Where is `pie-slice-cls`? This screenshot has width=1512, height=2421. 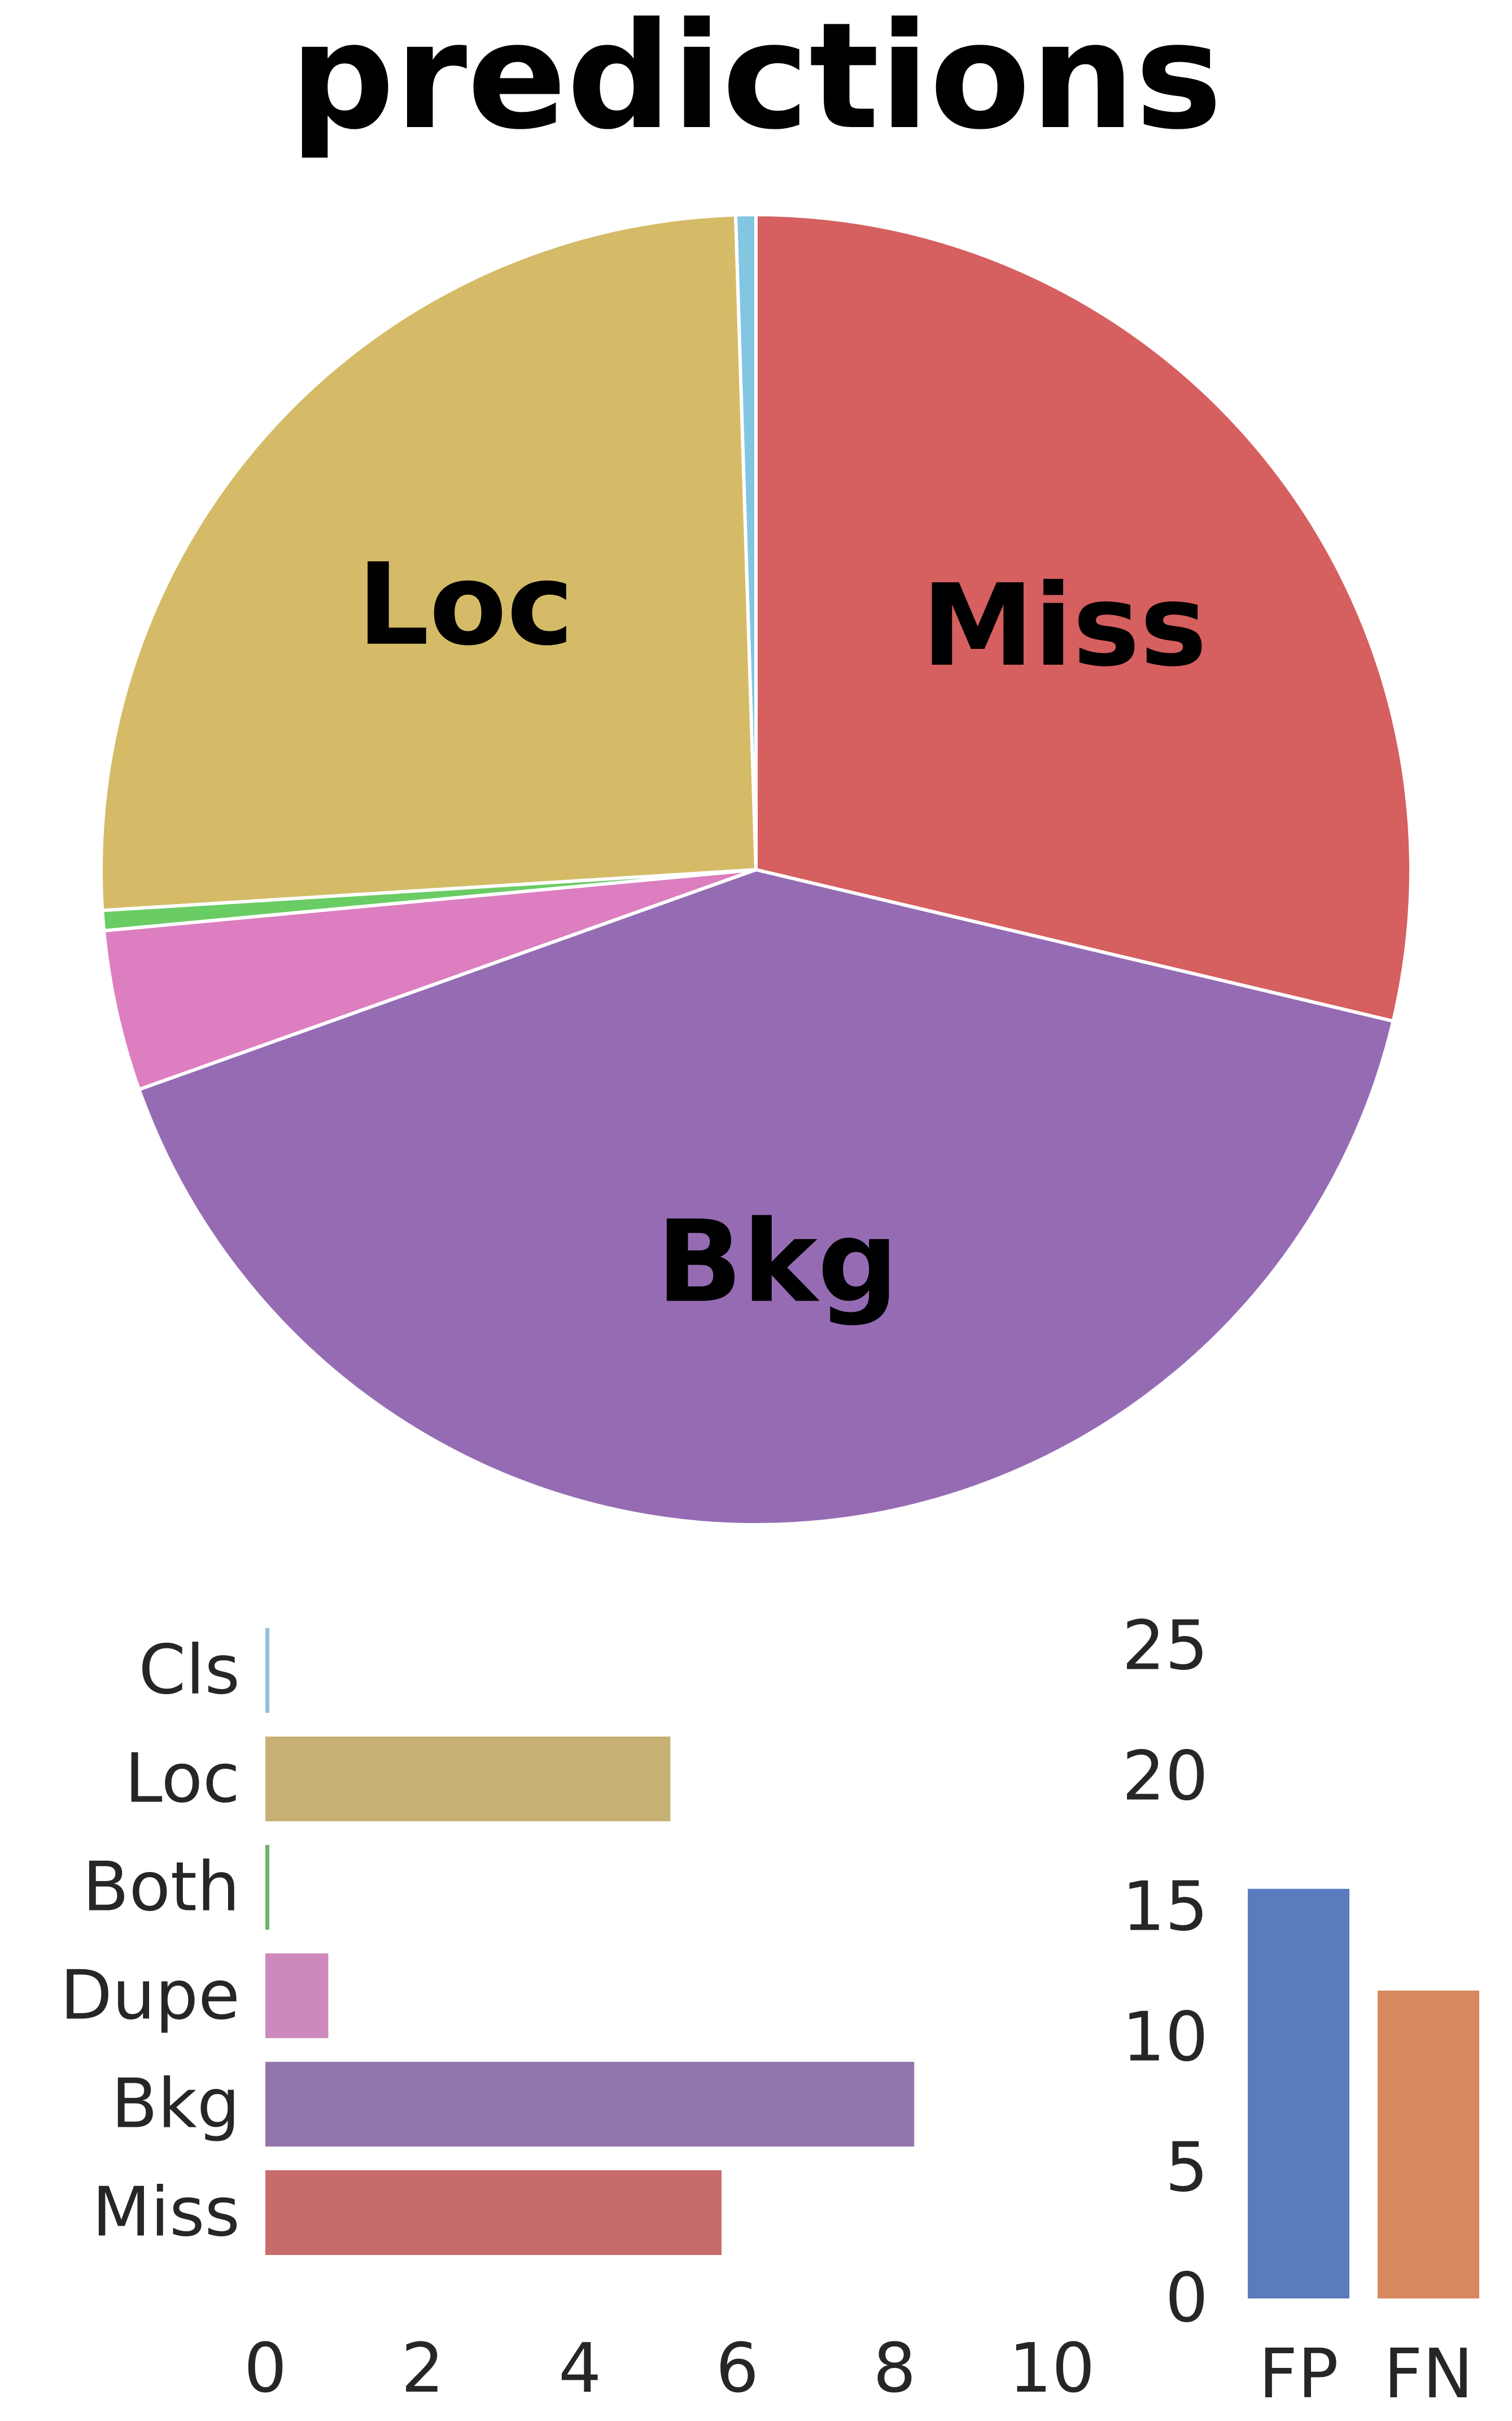
pie-slice-cls is located at coordinates (745, 541).